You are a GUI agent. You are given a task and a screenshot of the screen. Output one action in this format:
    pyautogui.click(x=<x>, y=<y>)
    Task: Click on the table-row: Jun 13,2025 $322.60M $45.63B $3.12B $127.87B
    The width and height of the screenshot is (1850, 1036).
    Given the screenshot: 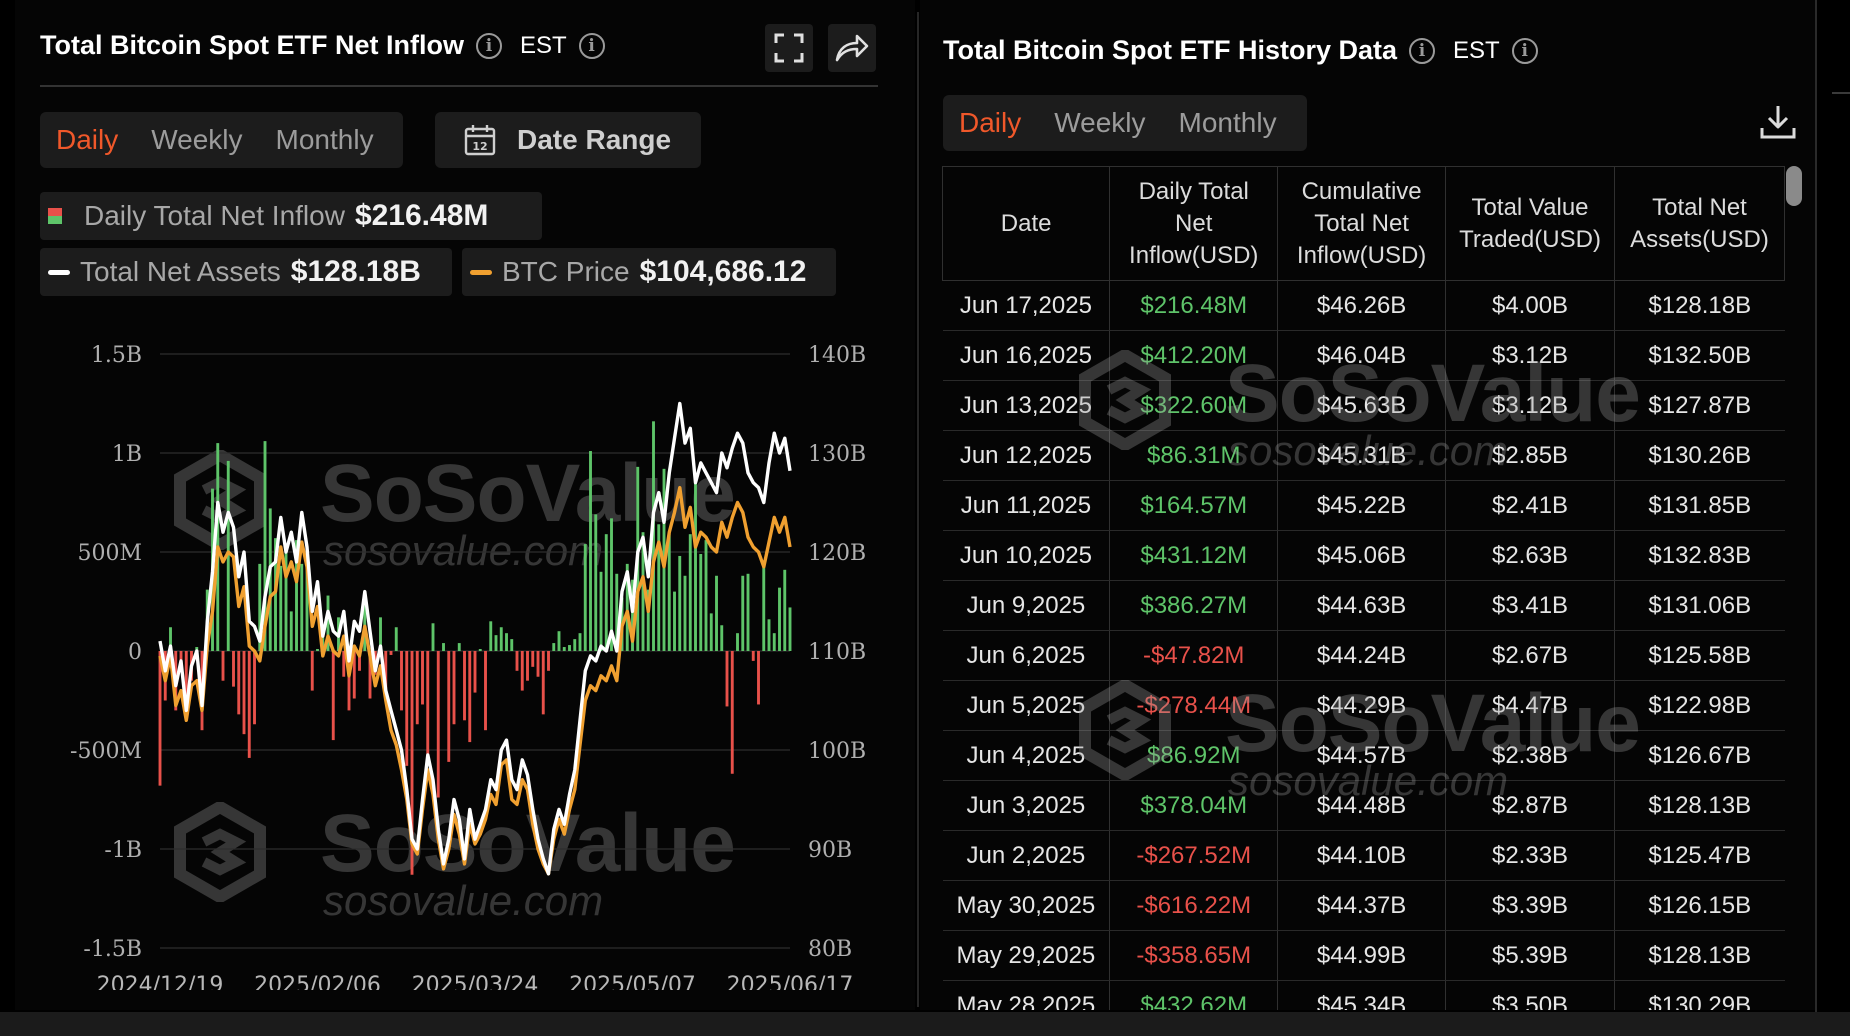 What is the action you would take?
    pyautogui.click(x=1363, y=405)
    